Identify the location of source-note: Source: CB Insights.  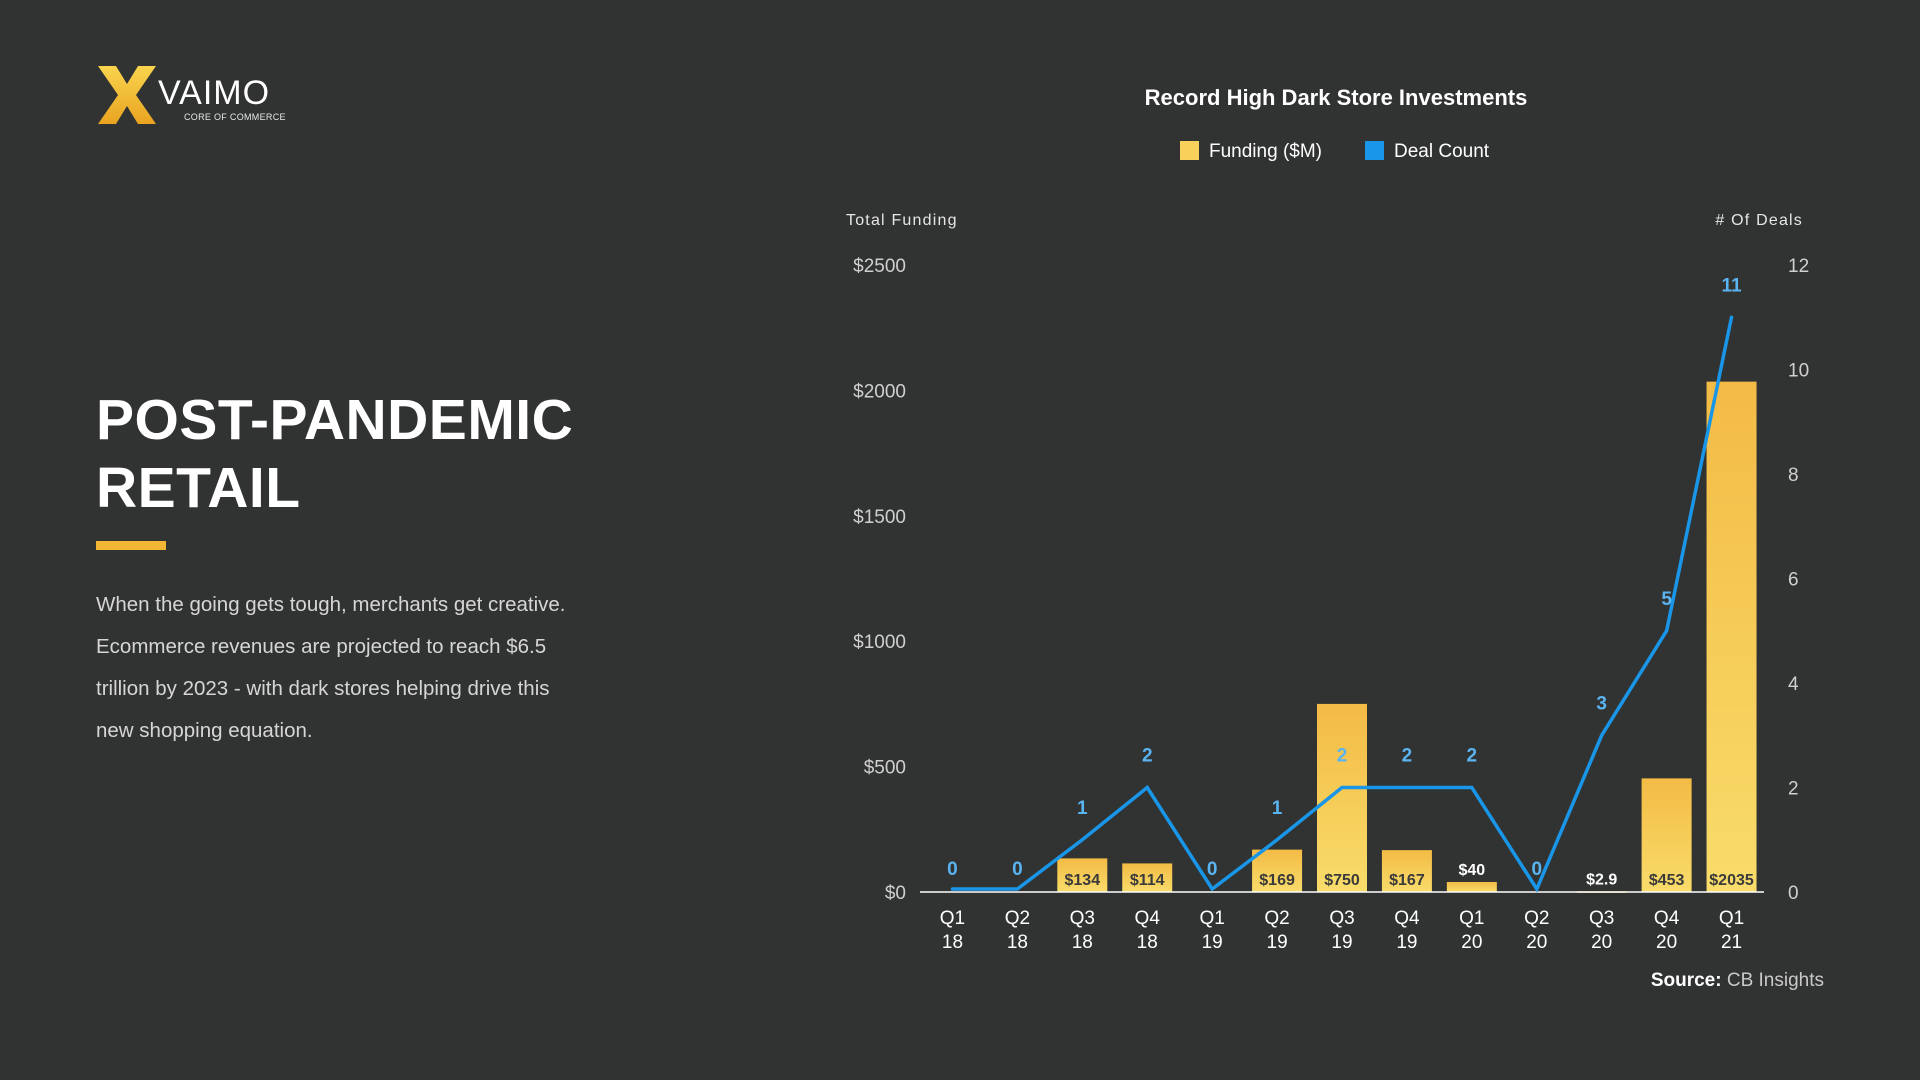
(1737, 981).